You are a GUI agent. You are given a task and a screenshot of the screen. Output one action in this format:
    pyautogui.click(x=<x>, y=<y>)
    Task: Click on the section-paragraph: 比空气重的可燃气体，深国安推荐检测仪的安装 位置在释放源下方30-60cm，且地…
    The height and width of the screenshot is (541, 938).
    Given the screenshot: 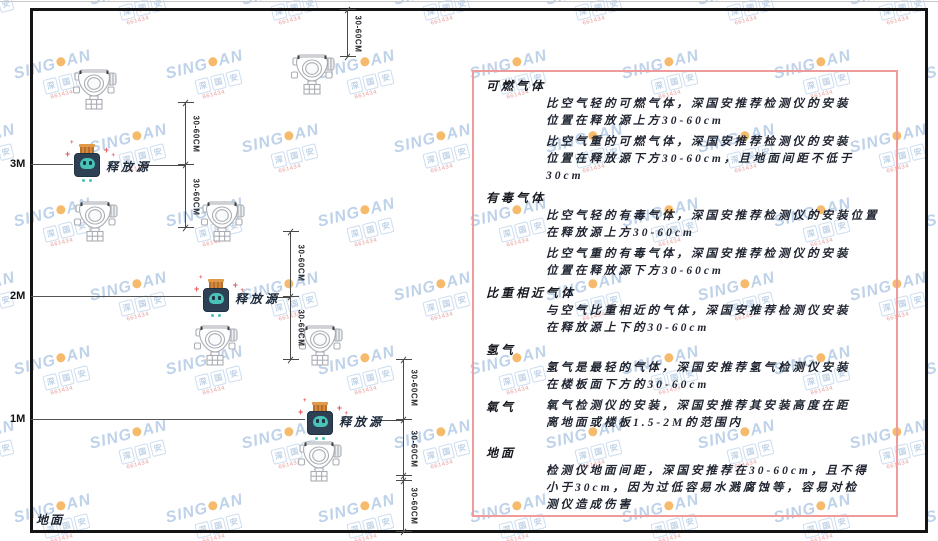 What is the action you would take?
    pyautogui.click(x=700, y=159)
    